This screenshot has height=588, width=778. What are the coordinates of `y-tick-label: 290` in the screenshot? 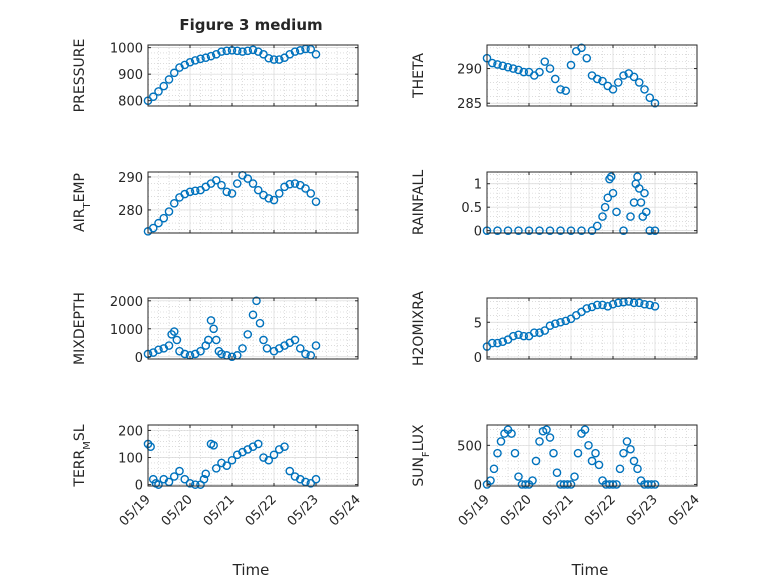 It's located at (469, 70).